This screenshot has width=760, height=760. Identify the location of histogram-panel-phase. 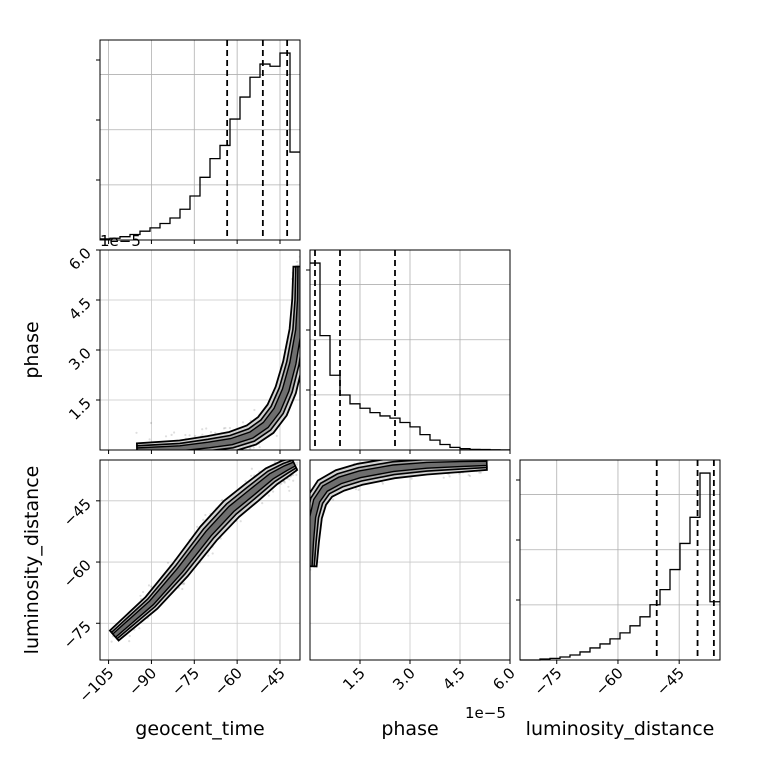
(408, 351).